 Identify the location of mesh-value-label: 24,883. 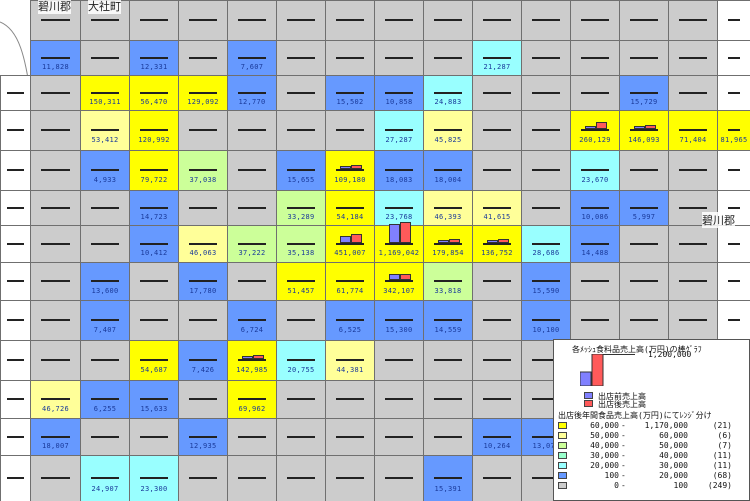
(448, 102).